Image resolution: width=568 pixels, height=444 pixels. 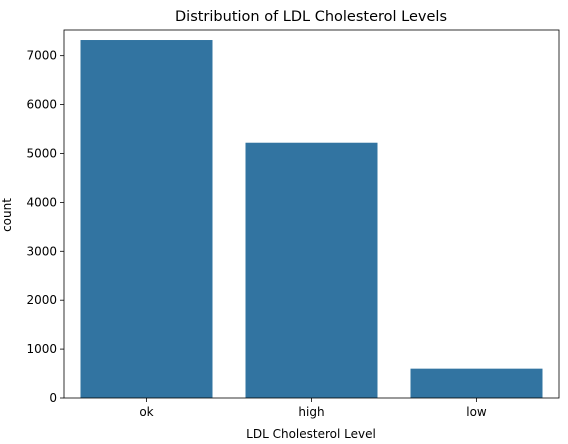 I want to click on x-tick-label: low, so click(x=476, y=412).